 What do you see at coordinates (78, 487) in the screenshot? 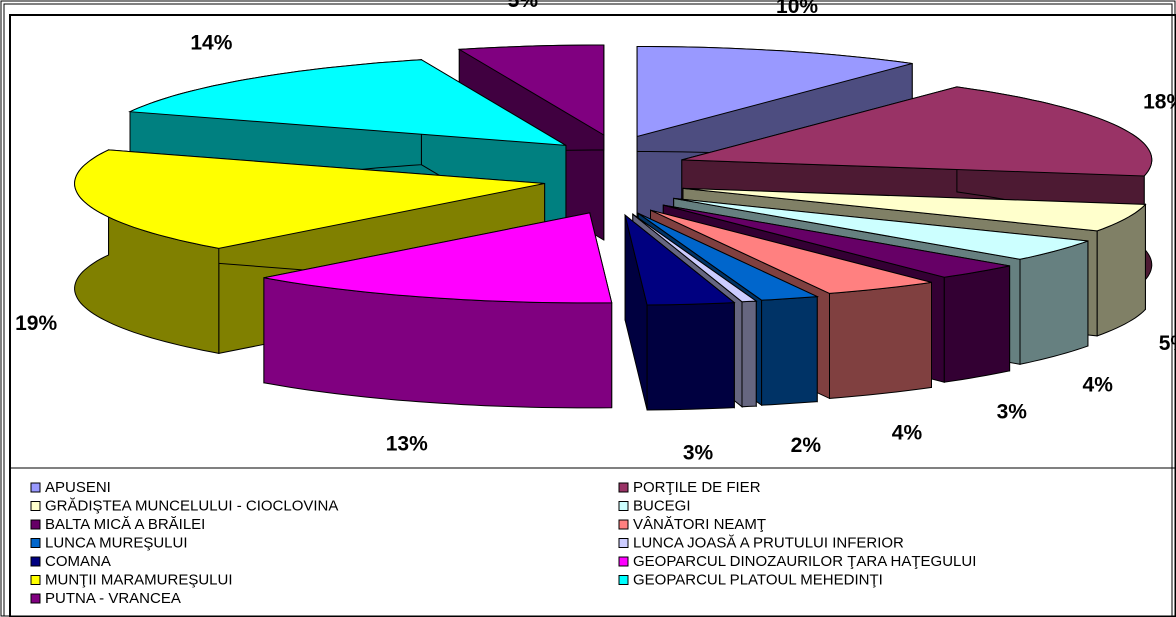
I see `legend-label: APUSENI` at bounding box center [78, 487].